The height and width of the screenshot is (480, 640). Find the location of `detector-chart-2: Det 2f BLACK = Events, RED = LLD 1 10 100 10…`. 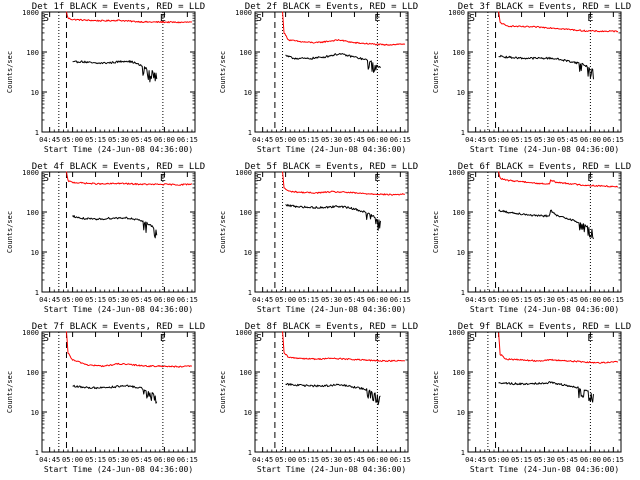

detector-chart-2: Det 2f BLACK = Events, RED = LLD 1 10 100 10… is located at coordinates (318, 78).